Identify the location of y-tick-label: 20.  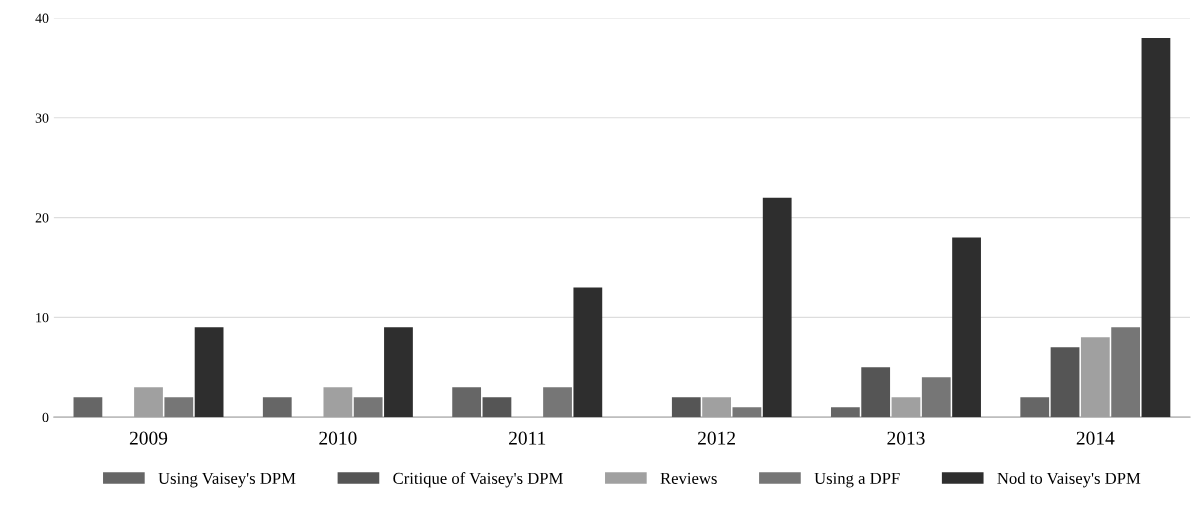
(42, 218).